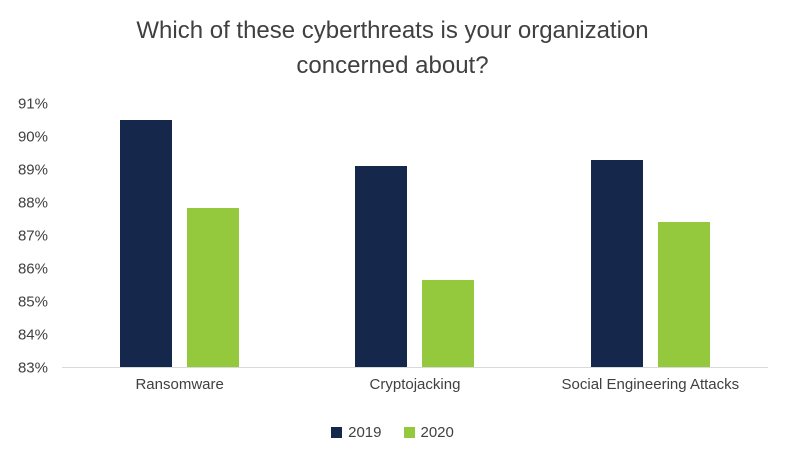 The width and height of the screenshot is (785, 461). I want to click on bar-2020-social-engineering-attacks, so click(683, 294).